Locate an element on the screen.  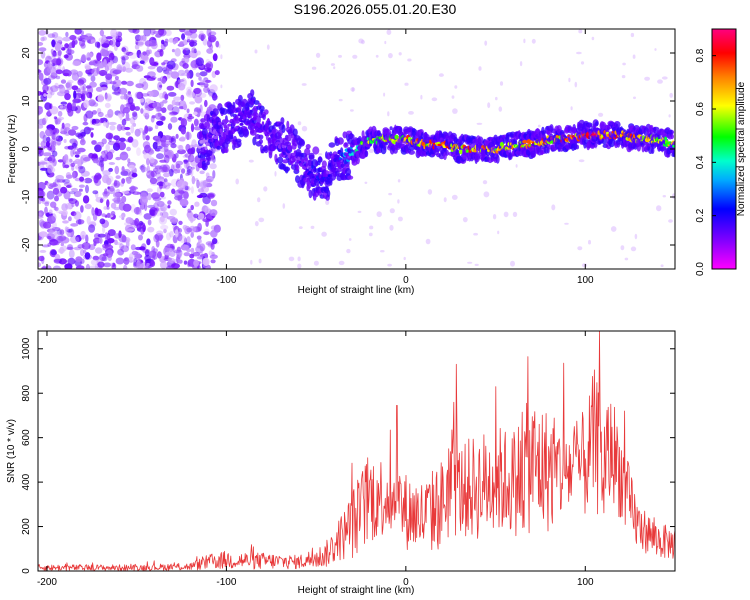
spectrogram-y-tick-label: 0 is located at coordinates (26, 149).